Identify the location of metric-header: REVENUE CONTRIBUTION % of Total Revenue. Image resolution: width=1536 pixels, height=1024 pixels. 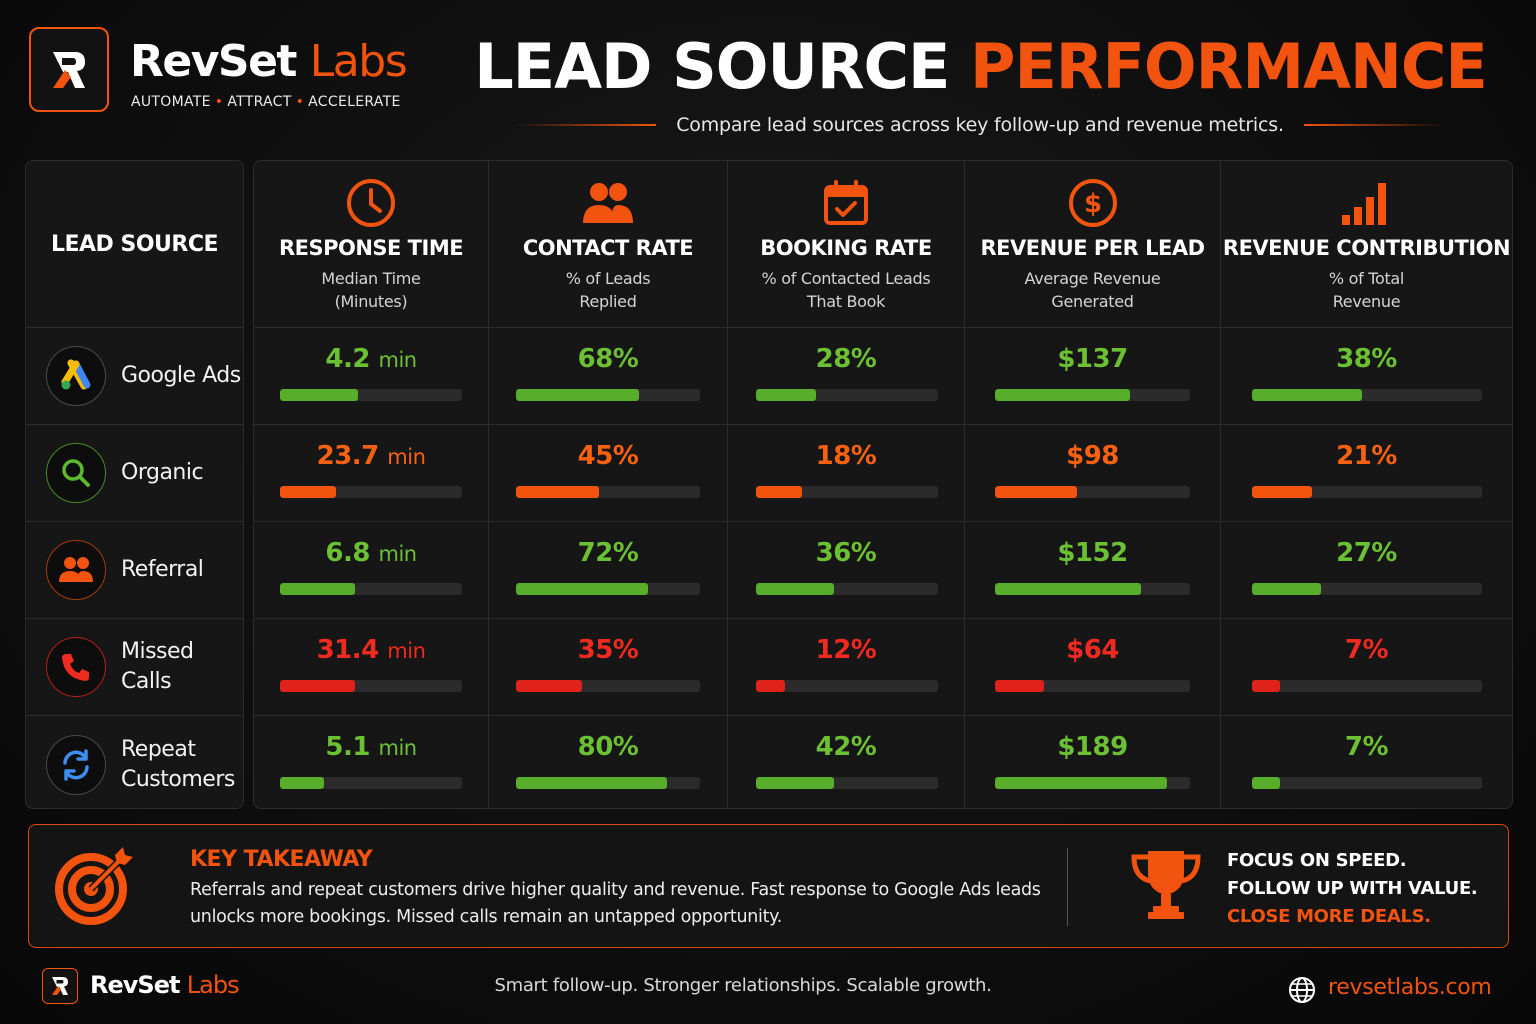
(1366, 244).